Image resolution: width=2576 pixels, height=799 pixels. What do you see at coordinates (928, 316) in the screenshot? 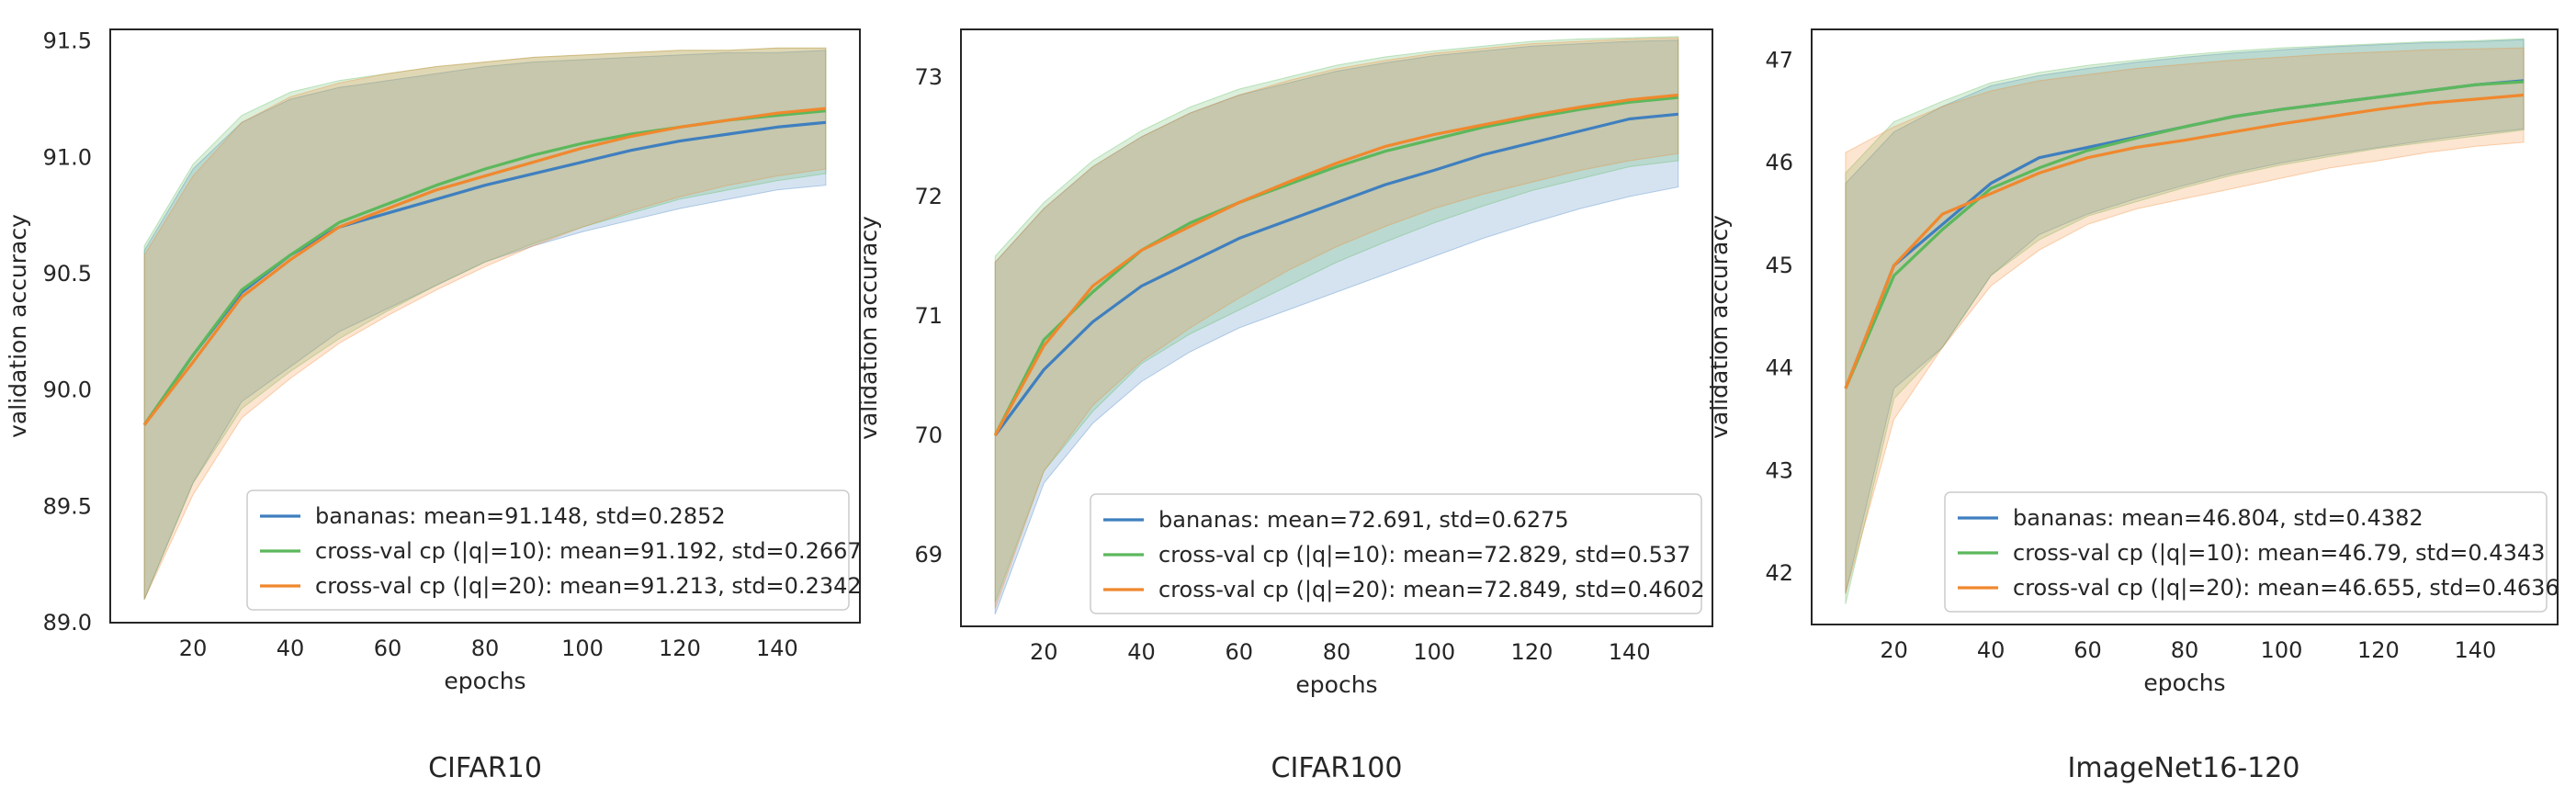
I see `y-tick-label: 71` at bounding box center [928, 316].